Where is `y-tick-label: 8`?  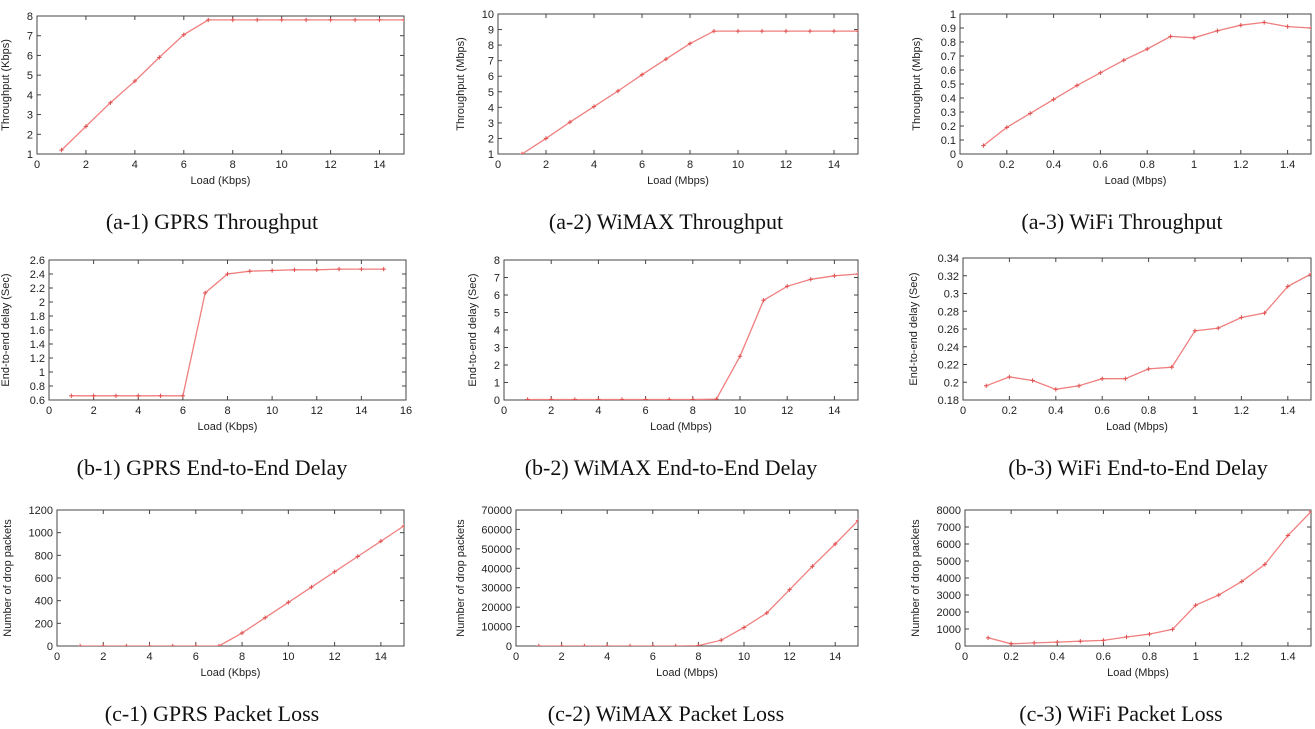 y-tick-label: 8 is located at coordinates (491, 46).